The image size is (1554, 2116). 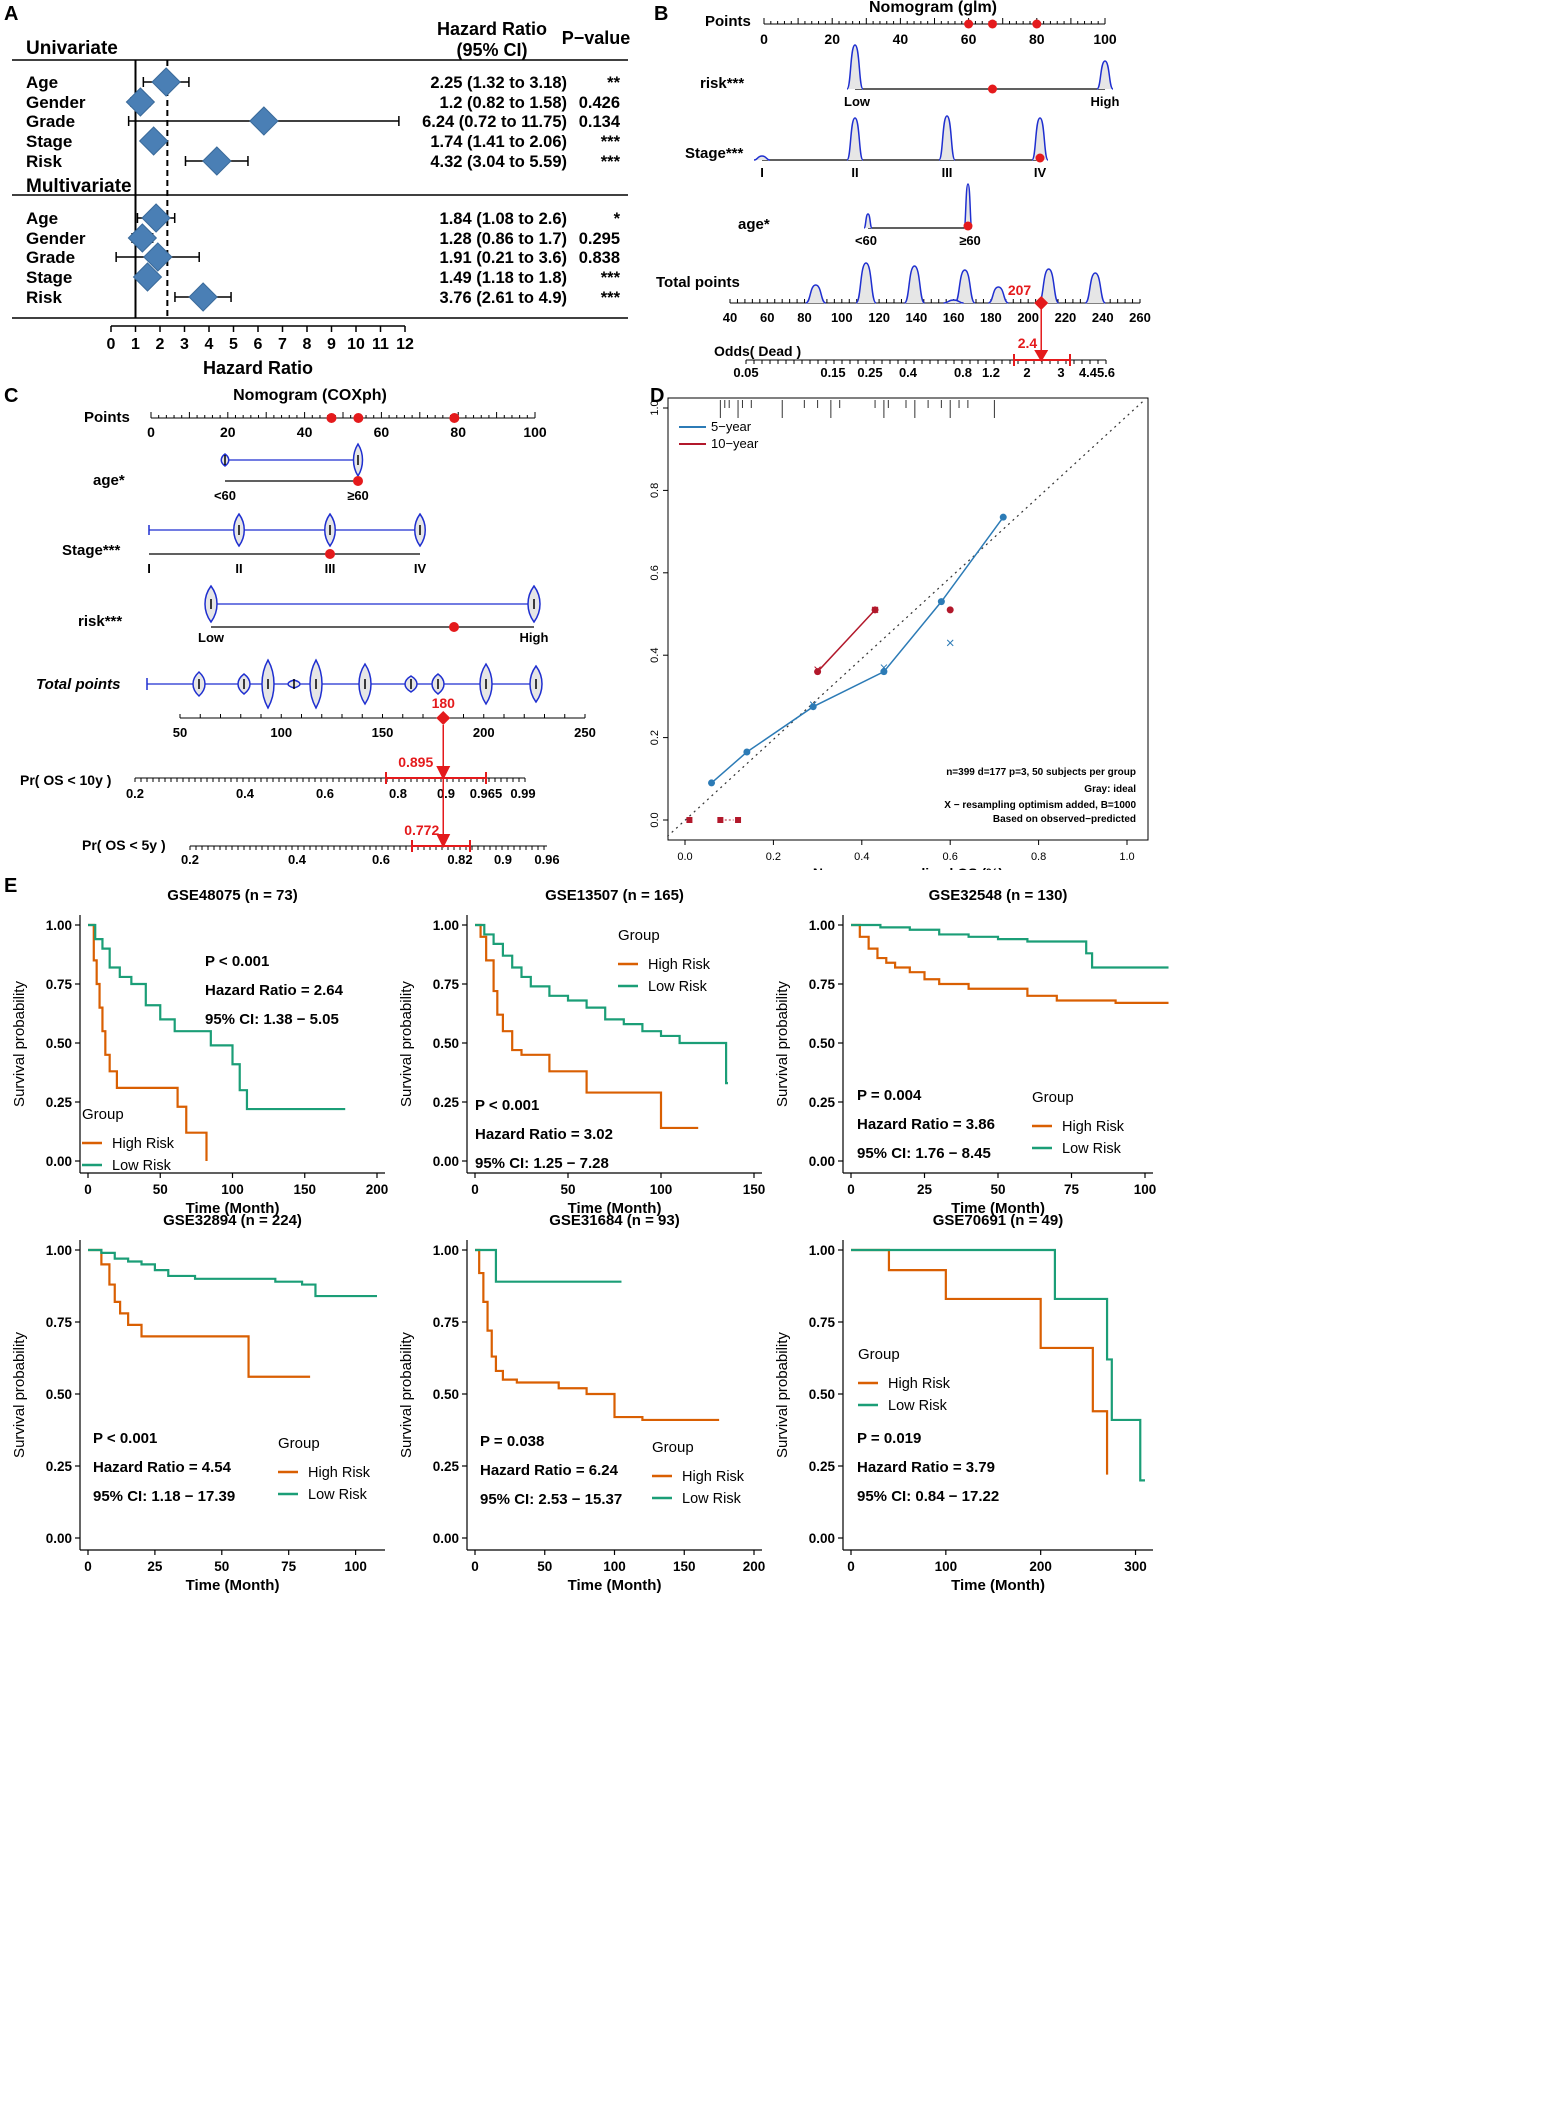 What do you see at coordinates (420, 568) in the screenshot?
I see `cox-tick-label: IV` at bounding box center [420, 568].